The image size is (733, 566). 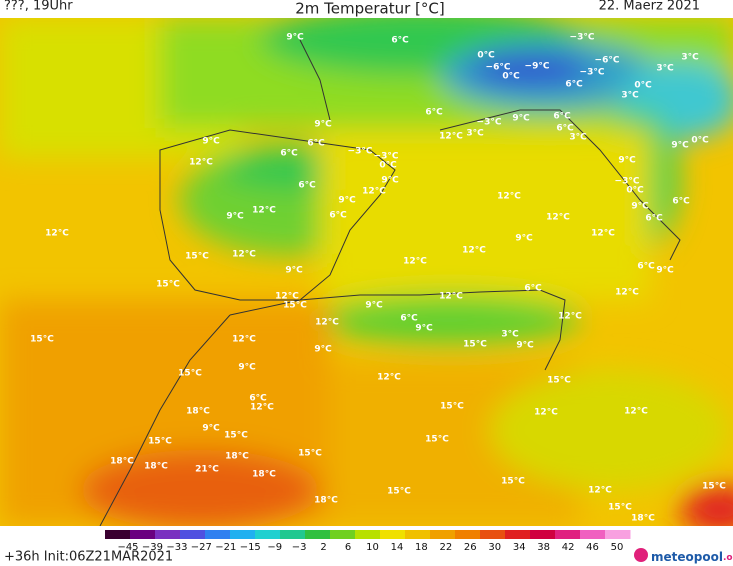 What do you see at coordinates (38, 7) in the screenshot?
I see `run-time: ???, 19Uhr` at bounding box center [38, 7].